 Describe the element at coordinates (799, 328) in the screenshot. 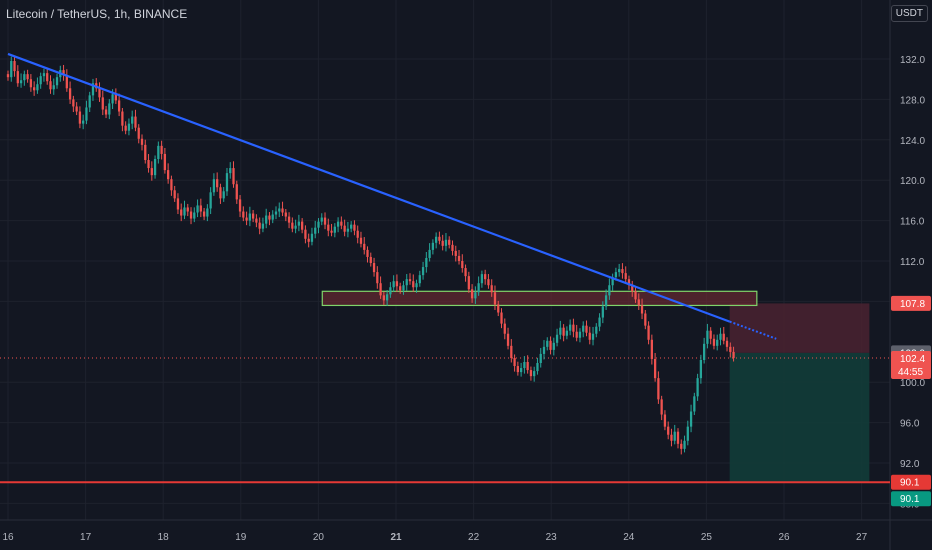

I see `stop-loss-zone` at that location.